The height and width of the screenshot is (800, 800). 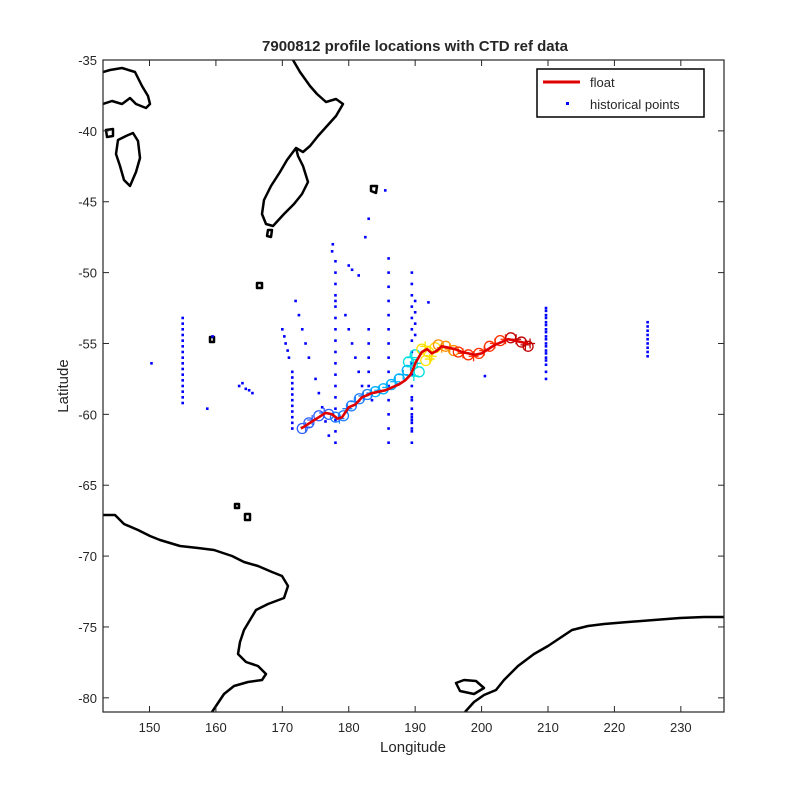 I want to click on legend-historical-swatch, so click(x=567, y=103).